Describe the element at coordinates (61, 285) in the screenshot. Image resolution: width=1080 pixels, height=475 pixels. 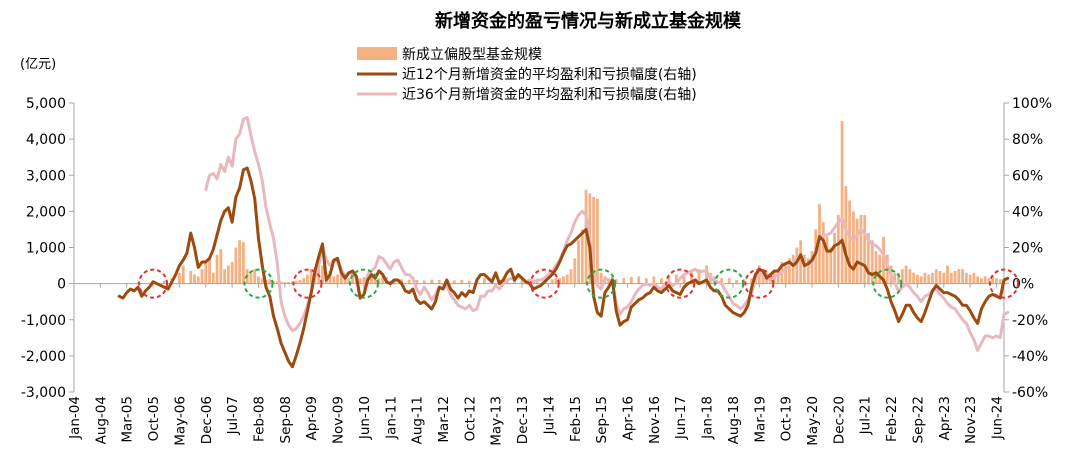
I see `left-tick-label: 0` at that location.